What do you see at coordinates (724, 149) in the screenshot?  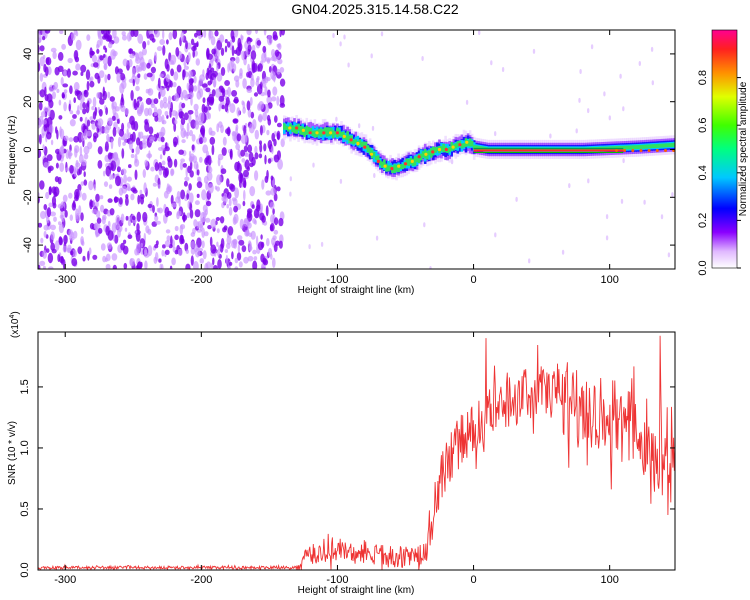 I see `colorbar-frame` at bounding box center [724, 149].